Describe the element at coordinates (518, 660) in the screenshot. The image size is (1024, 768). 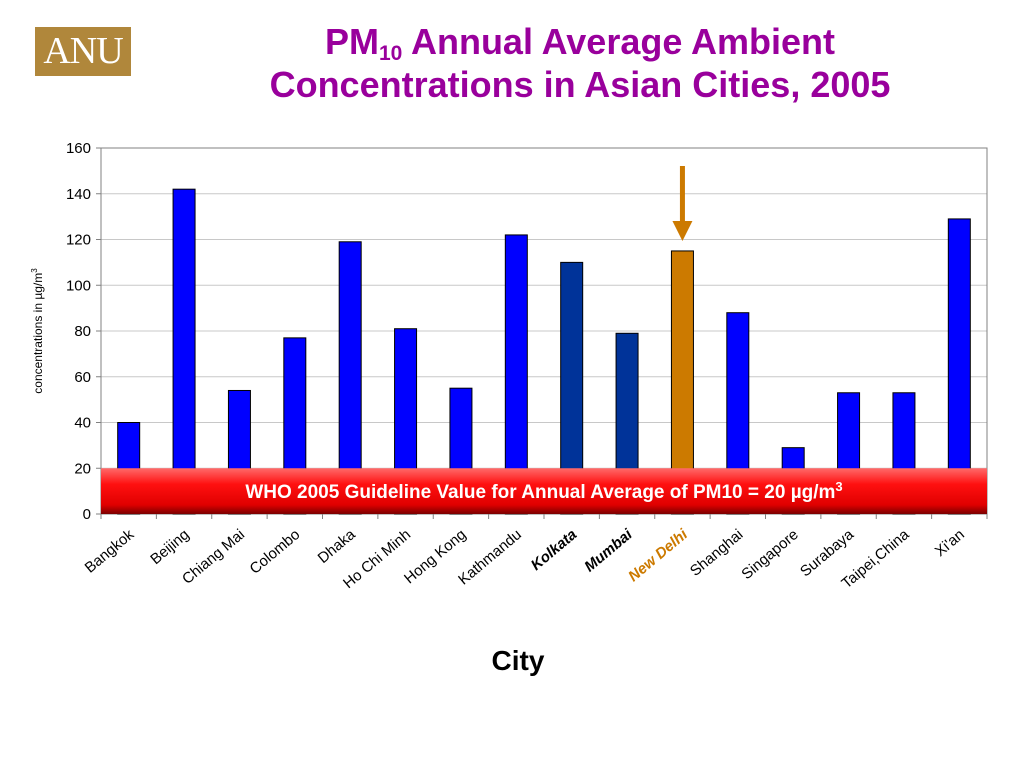
I see `x-axis-label: City` at that location.